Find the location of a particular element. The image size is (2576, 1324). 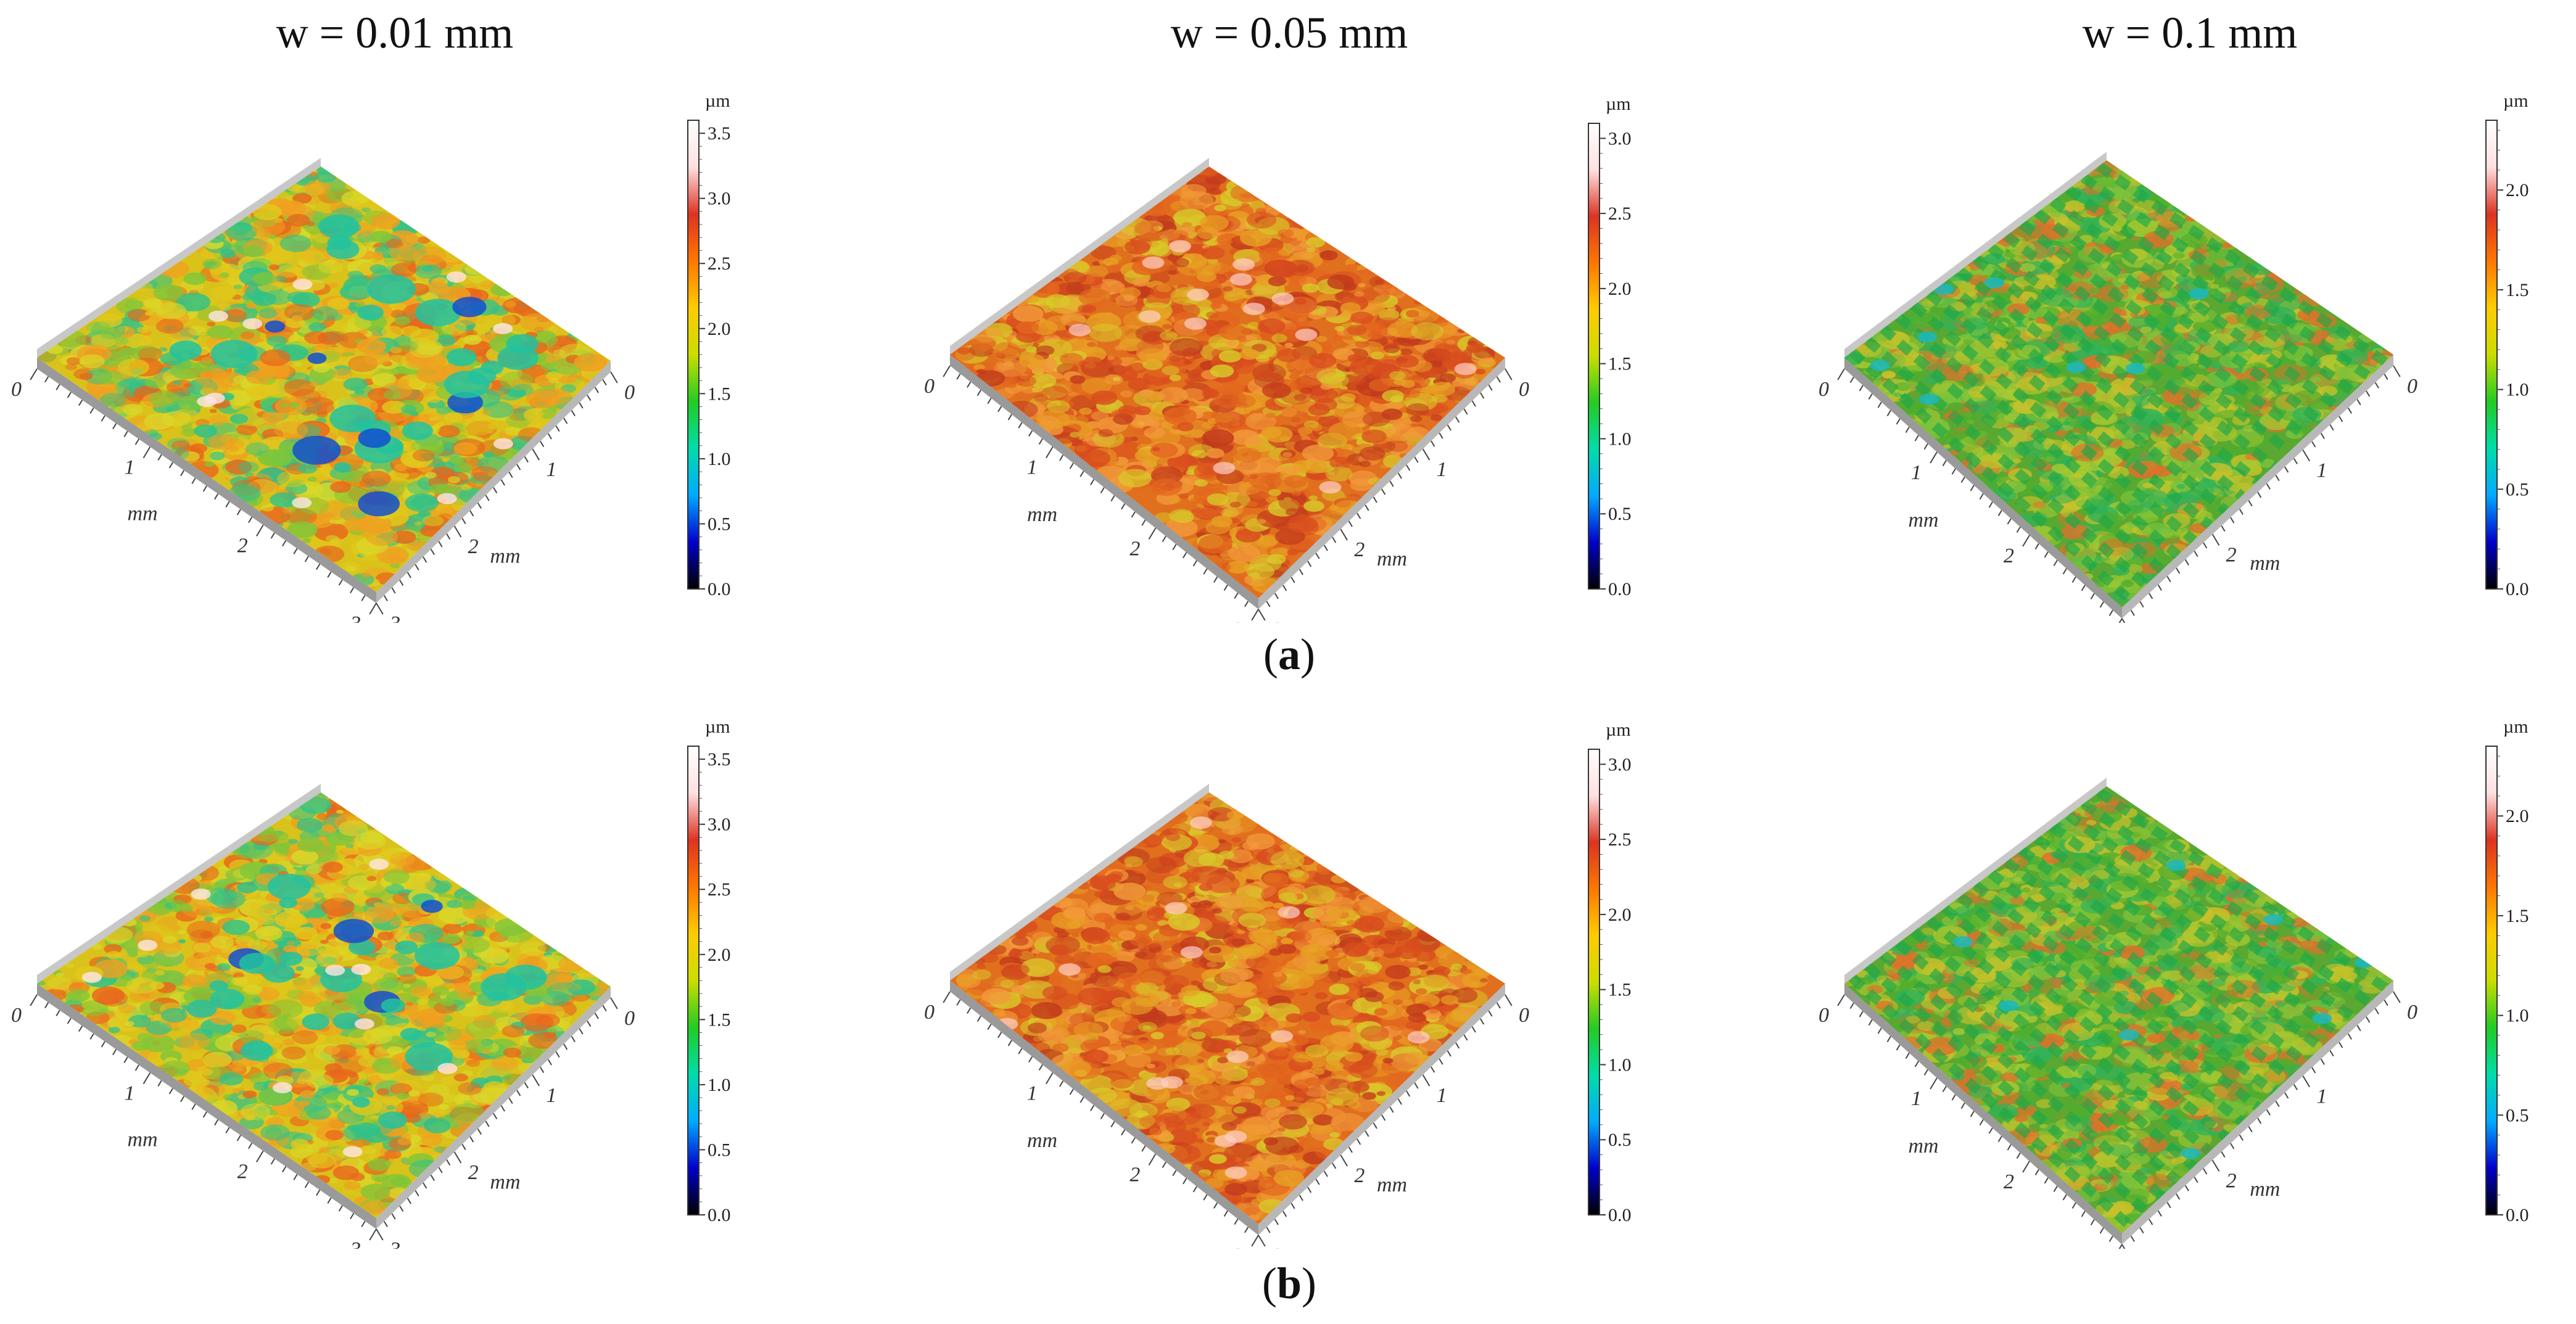

surface-panel-a-w001: 0 1 2 3 0 1 2 3 mm mm µm 0.0 0.5 1.0 1.5 2.0 2.5 3.0 3.5 is located at coordinates (401, 345).